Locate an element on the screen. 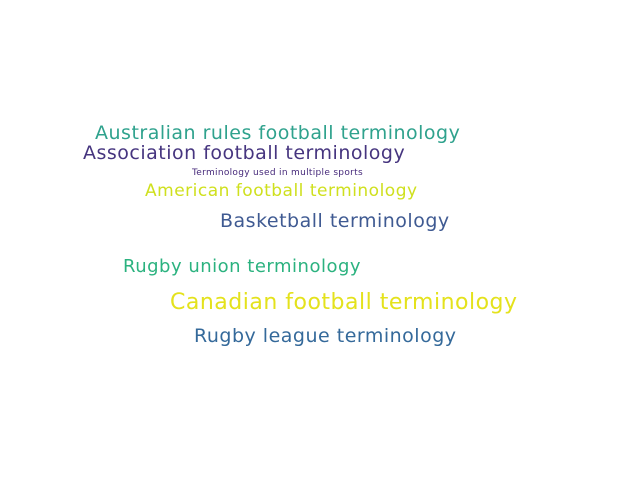  word-rugby-league: Rugby league terminology is located at coordinates (325, 336).